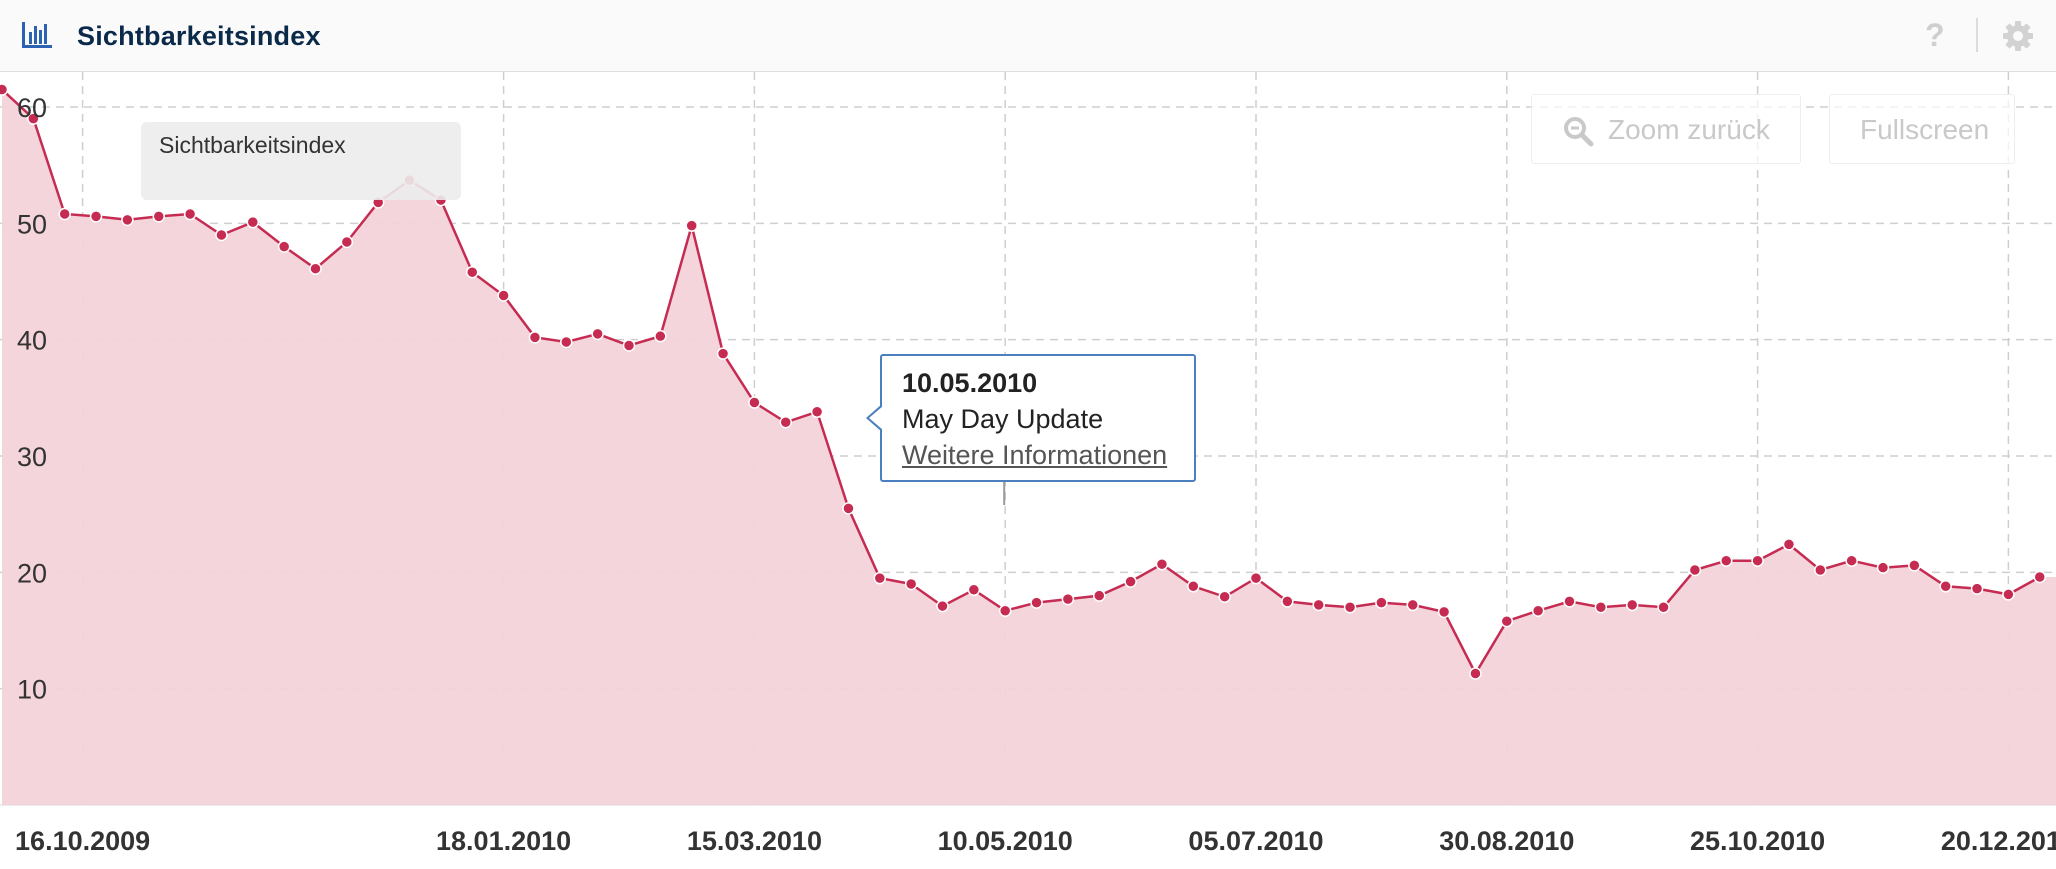 This screenshot has height=869, width=2056. What do you see at coordinates (1998, 841) in the screenshot?
I see `x-tick-label-7: 20.12.2010` at bounding box center [1998, 841].